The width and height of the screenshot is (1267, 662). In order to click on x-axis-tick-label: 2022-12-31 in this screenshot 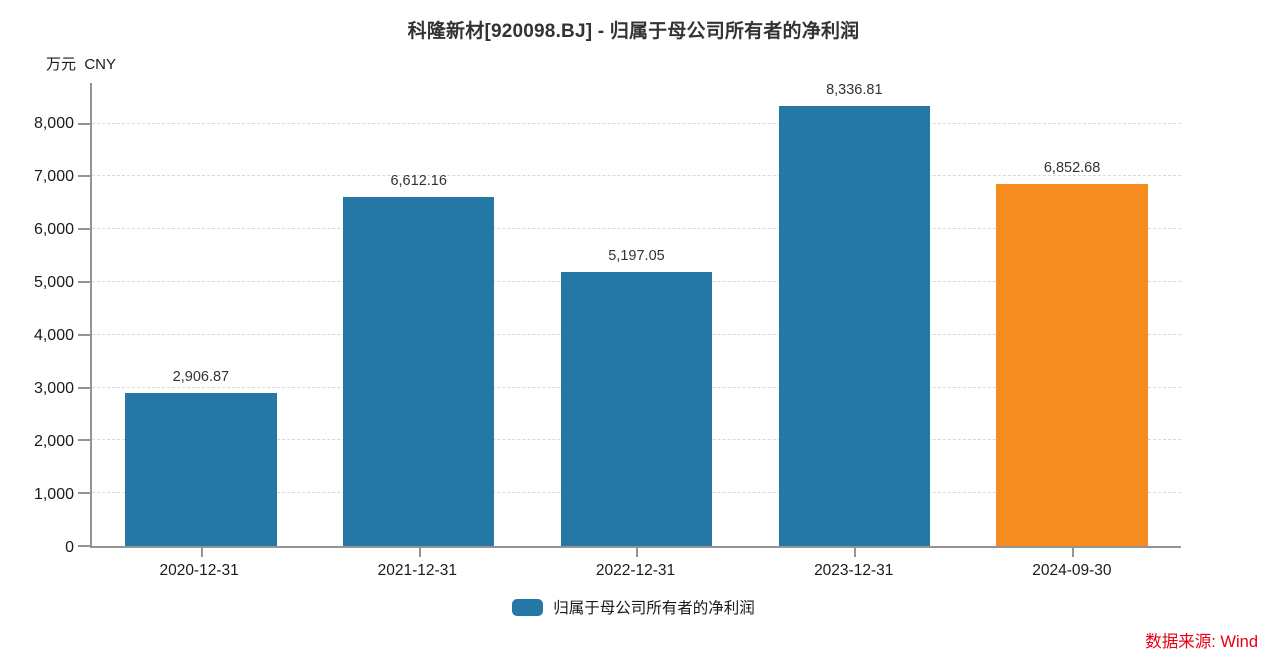, I will do `click(635, 570)`.